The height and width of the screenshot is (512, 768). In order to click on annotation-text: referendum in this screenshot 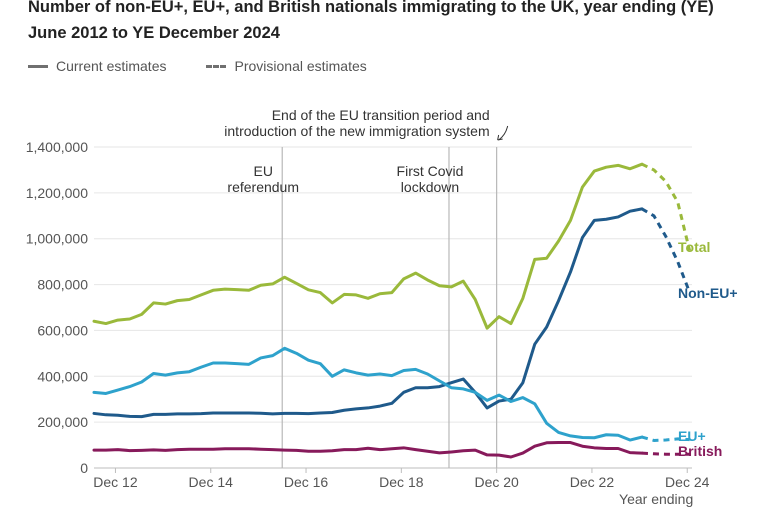, I will do `click(263, 187)`.